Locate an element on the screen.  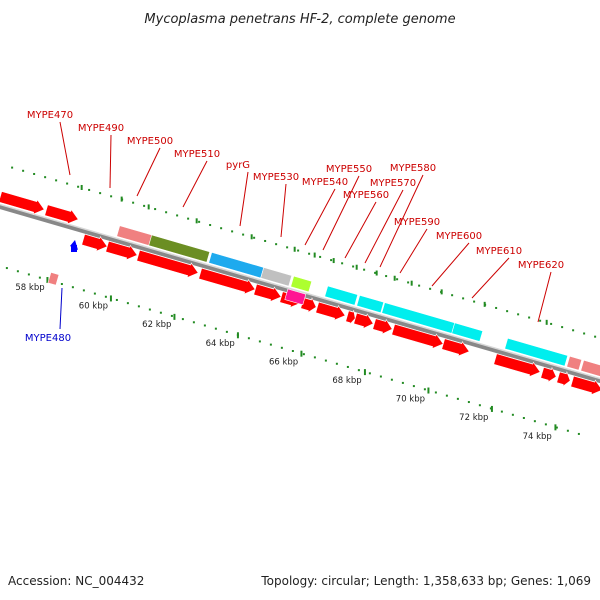
gene-label: MYPE600 is located at coordinates (459, 236).